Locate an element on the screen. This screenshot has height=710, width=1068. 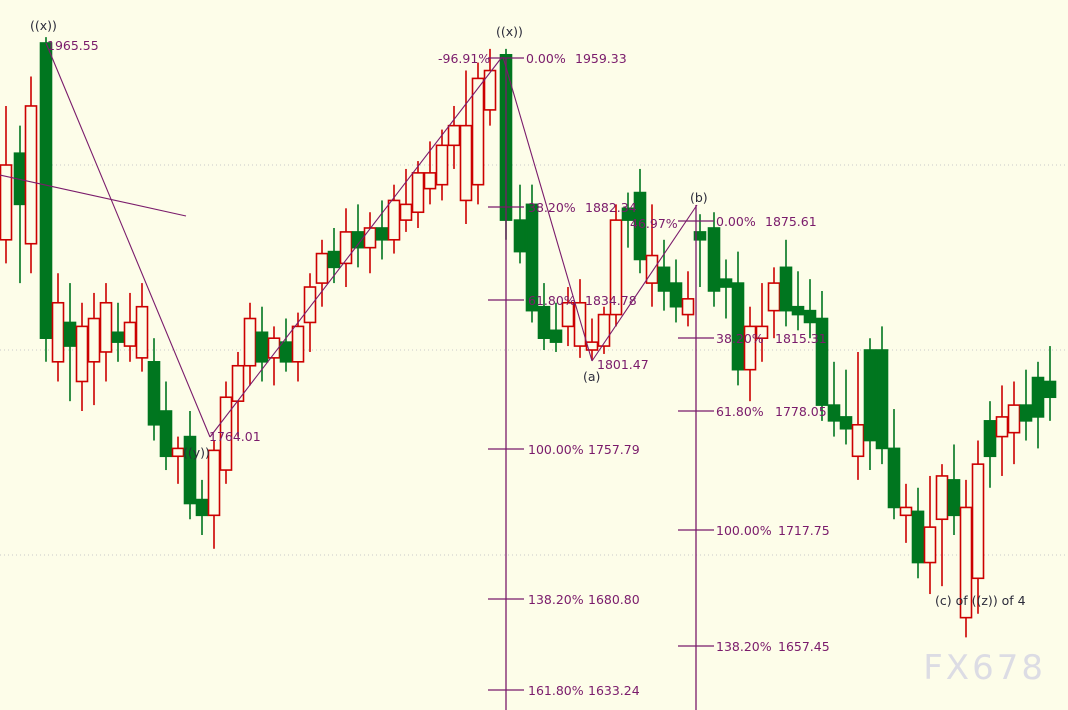
fib-value-fib-left-6: 1633.24 is located at coordinates (614, 690).